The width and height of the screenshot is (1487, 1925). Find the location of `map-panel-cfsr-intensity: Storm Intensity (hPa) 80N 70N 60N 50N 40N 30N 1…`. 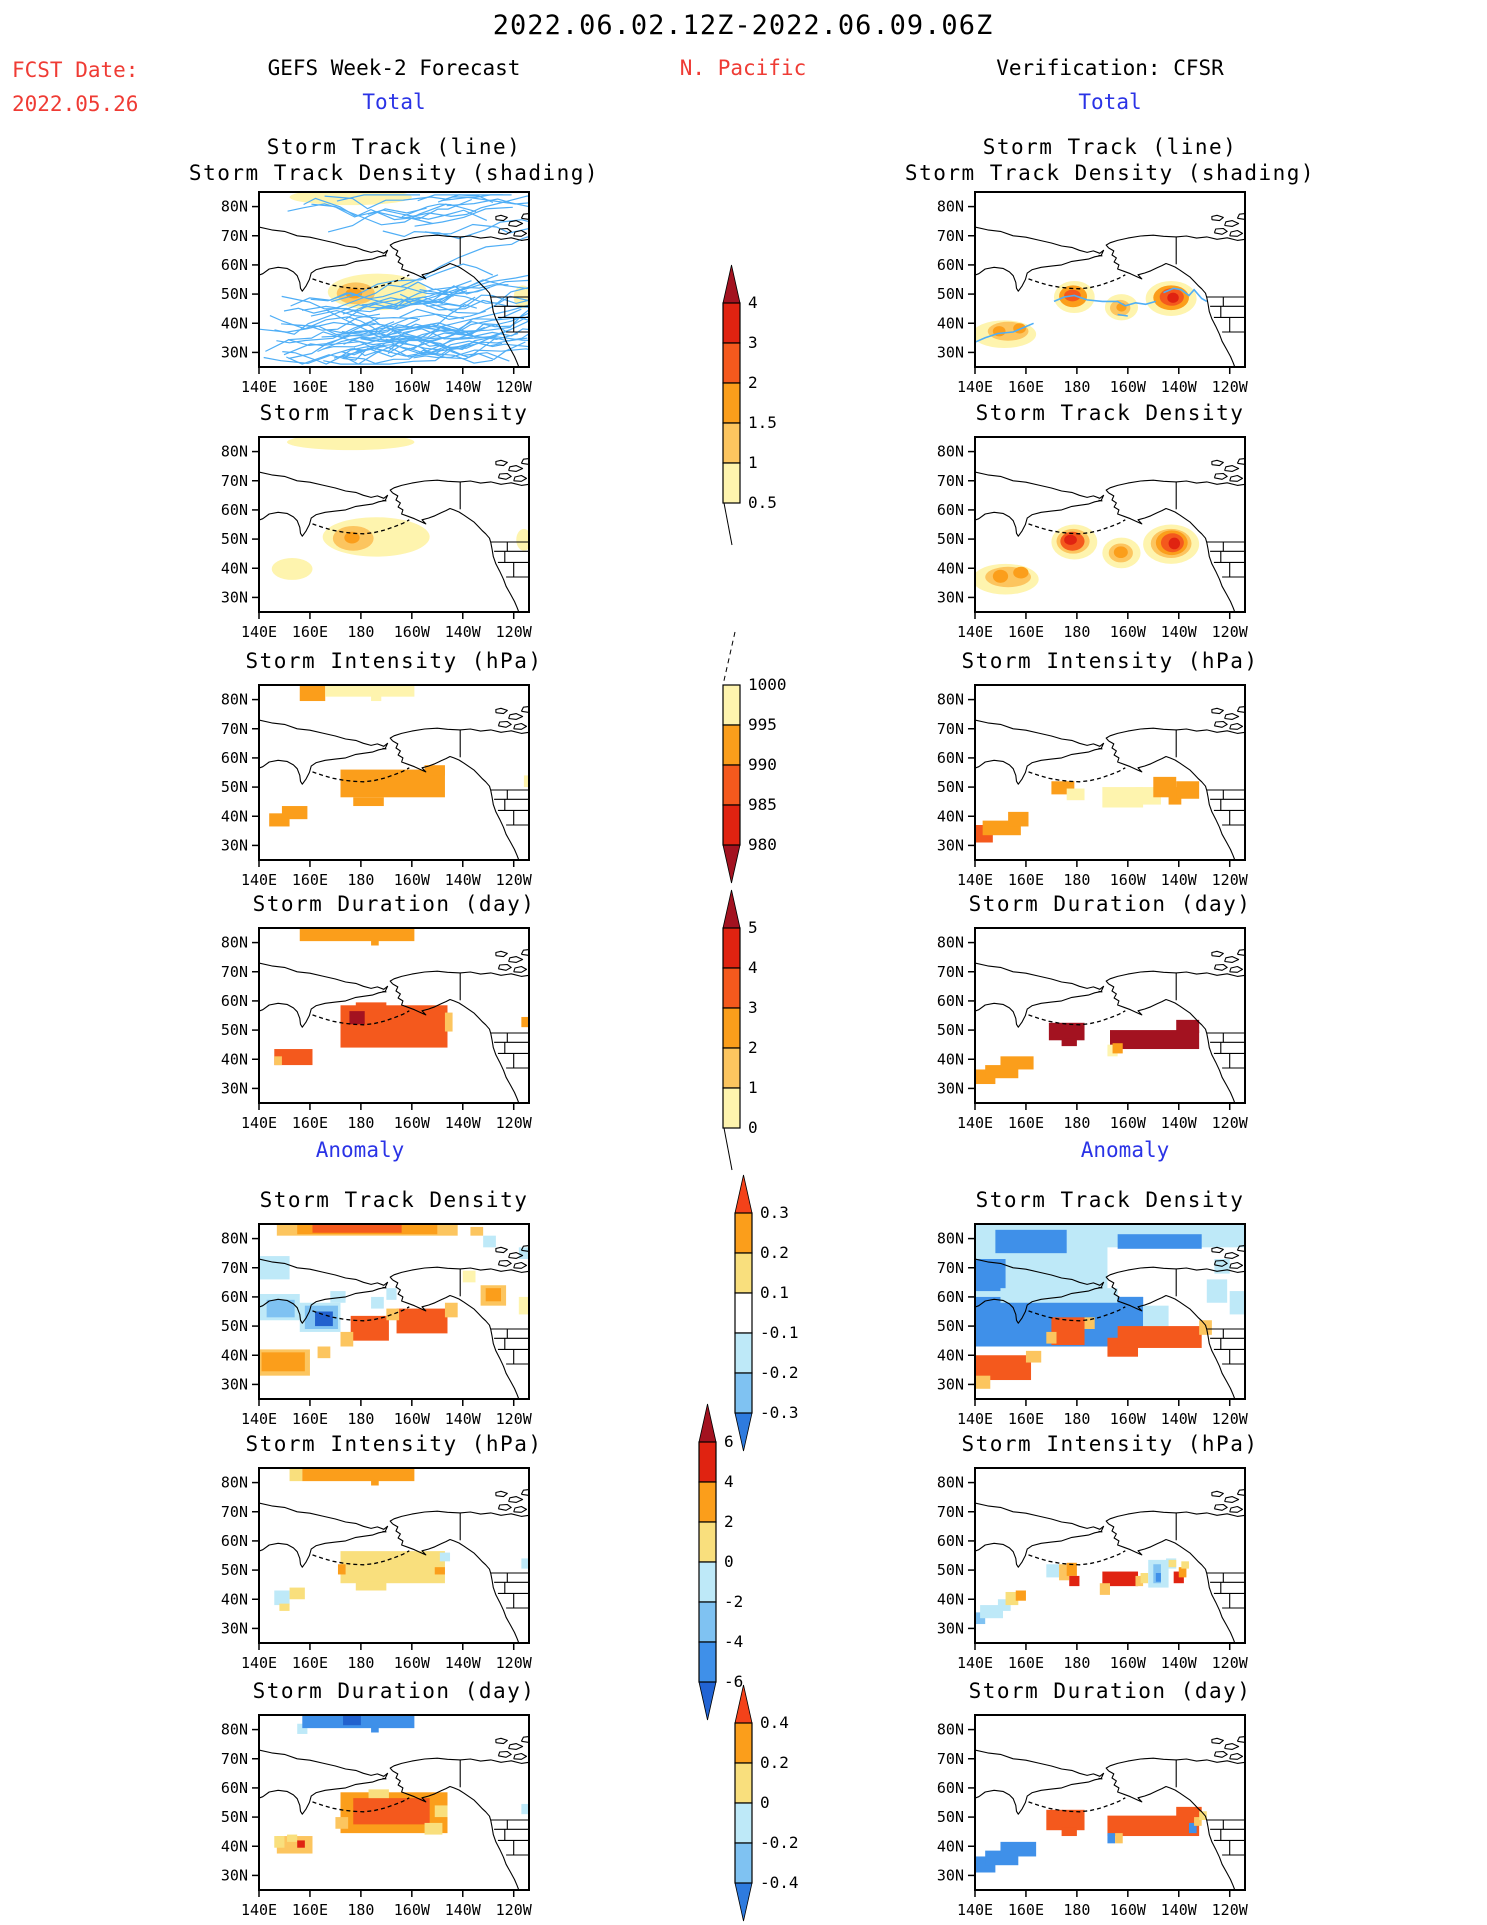

map-panel-cfsr-intensity: Storm Intensity (hPa) 80N 70N 60N 50N 40N 30N 1… is located at coordinates (1097, 769).